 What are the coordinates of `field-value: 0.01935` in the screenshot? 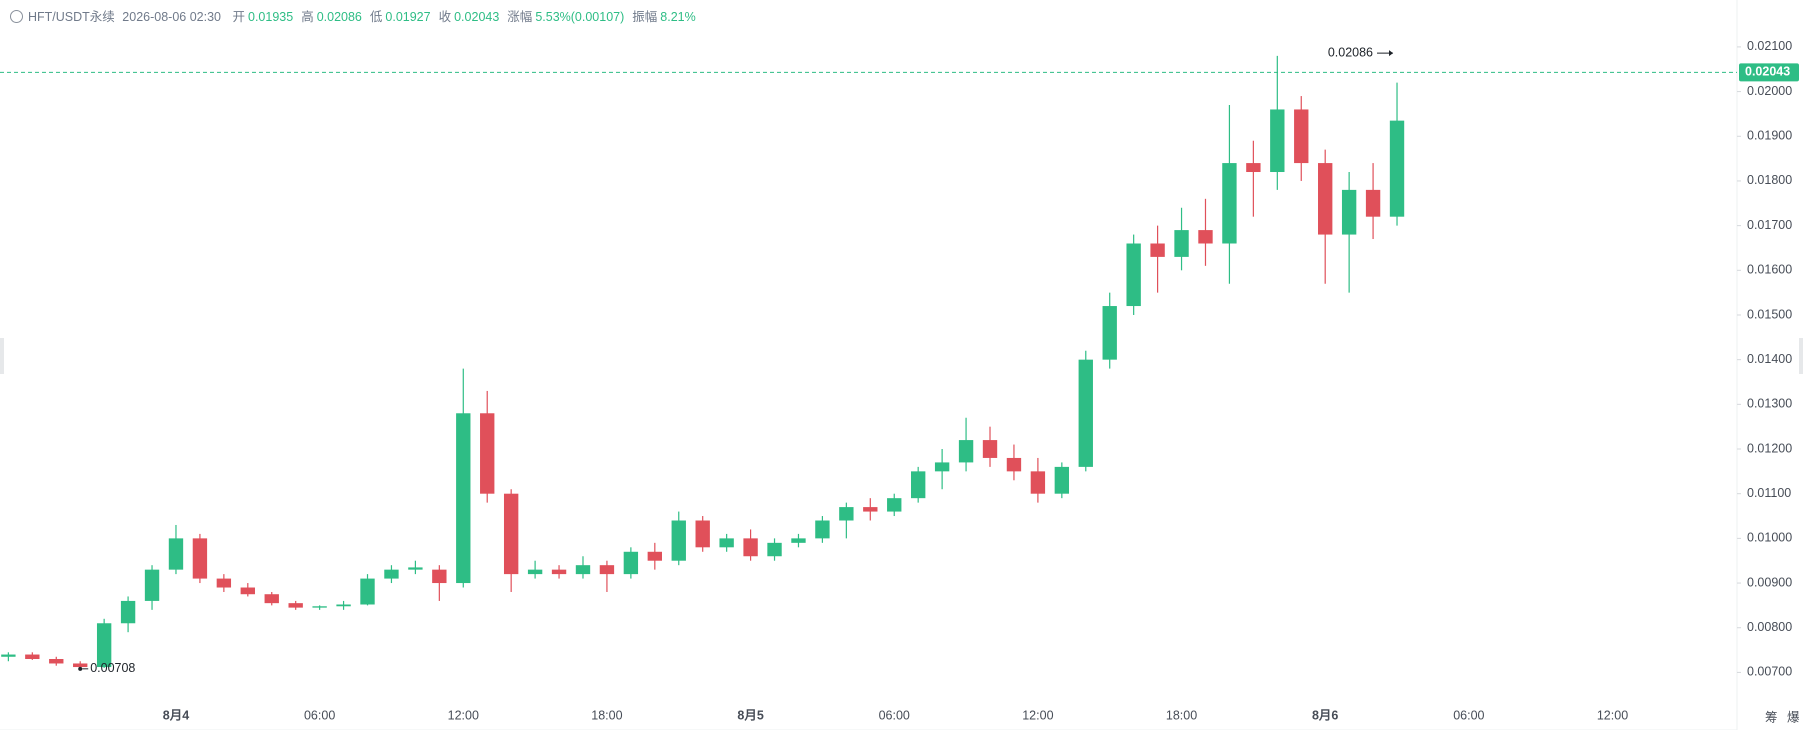 It's located at (271, 17).